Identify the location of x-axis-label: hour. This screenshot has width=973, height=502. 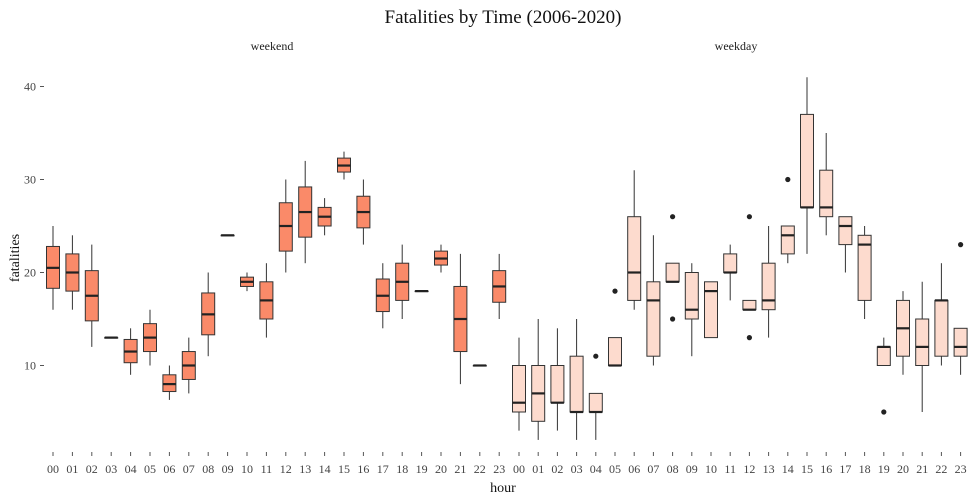
(503, 488).